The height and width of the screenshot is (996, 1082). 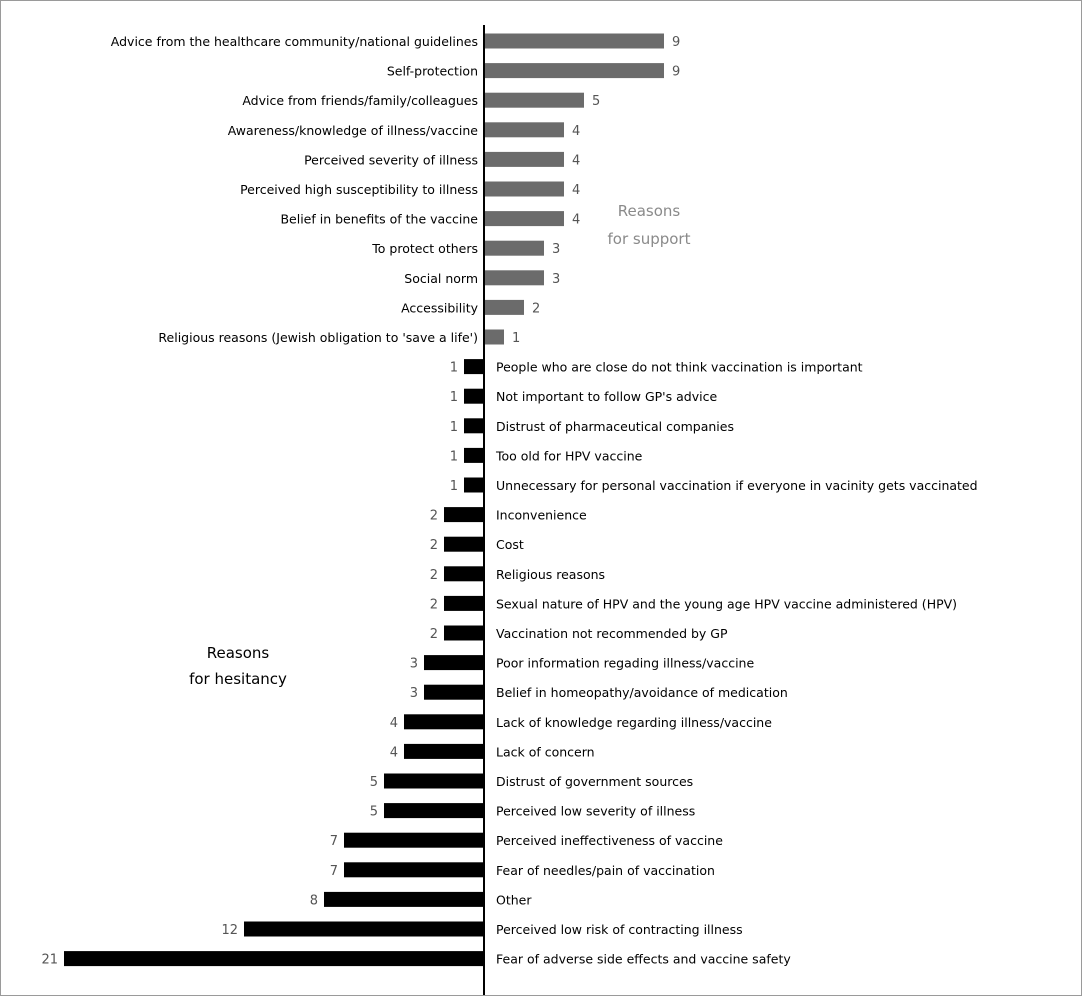 I want to click on support-category-label: Advice from friends/family/colleagues, so click(x=360, y=100).